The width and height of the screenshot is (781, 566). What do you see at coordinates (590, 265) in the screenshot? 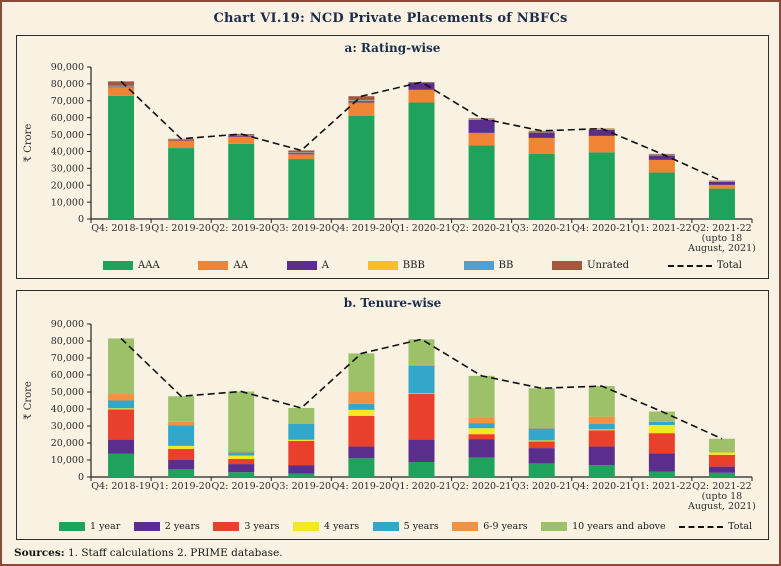
I see `legend-item-unrated: Unrated` at bounding box center [590, 265].